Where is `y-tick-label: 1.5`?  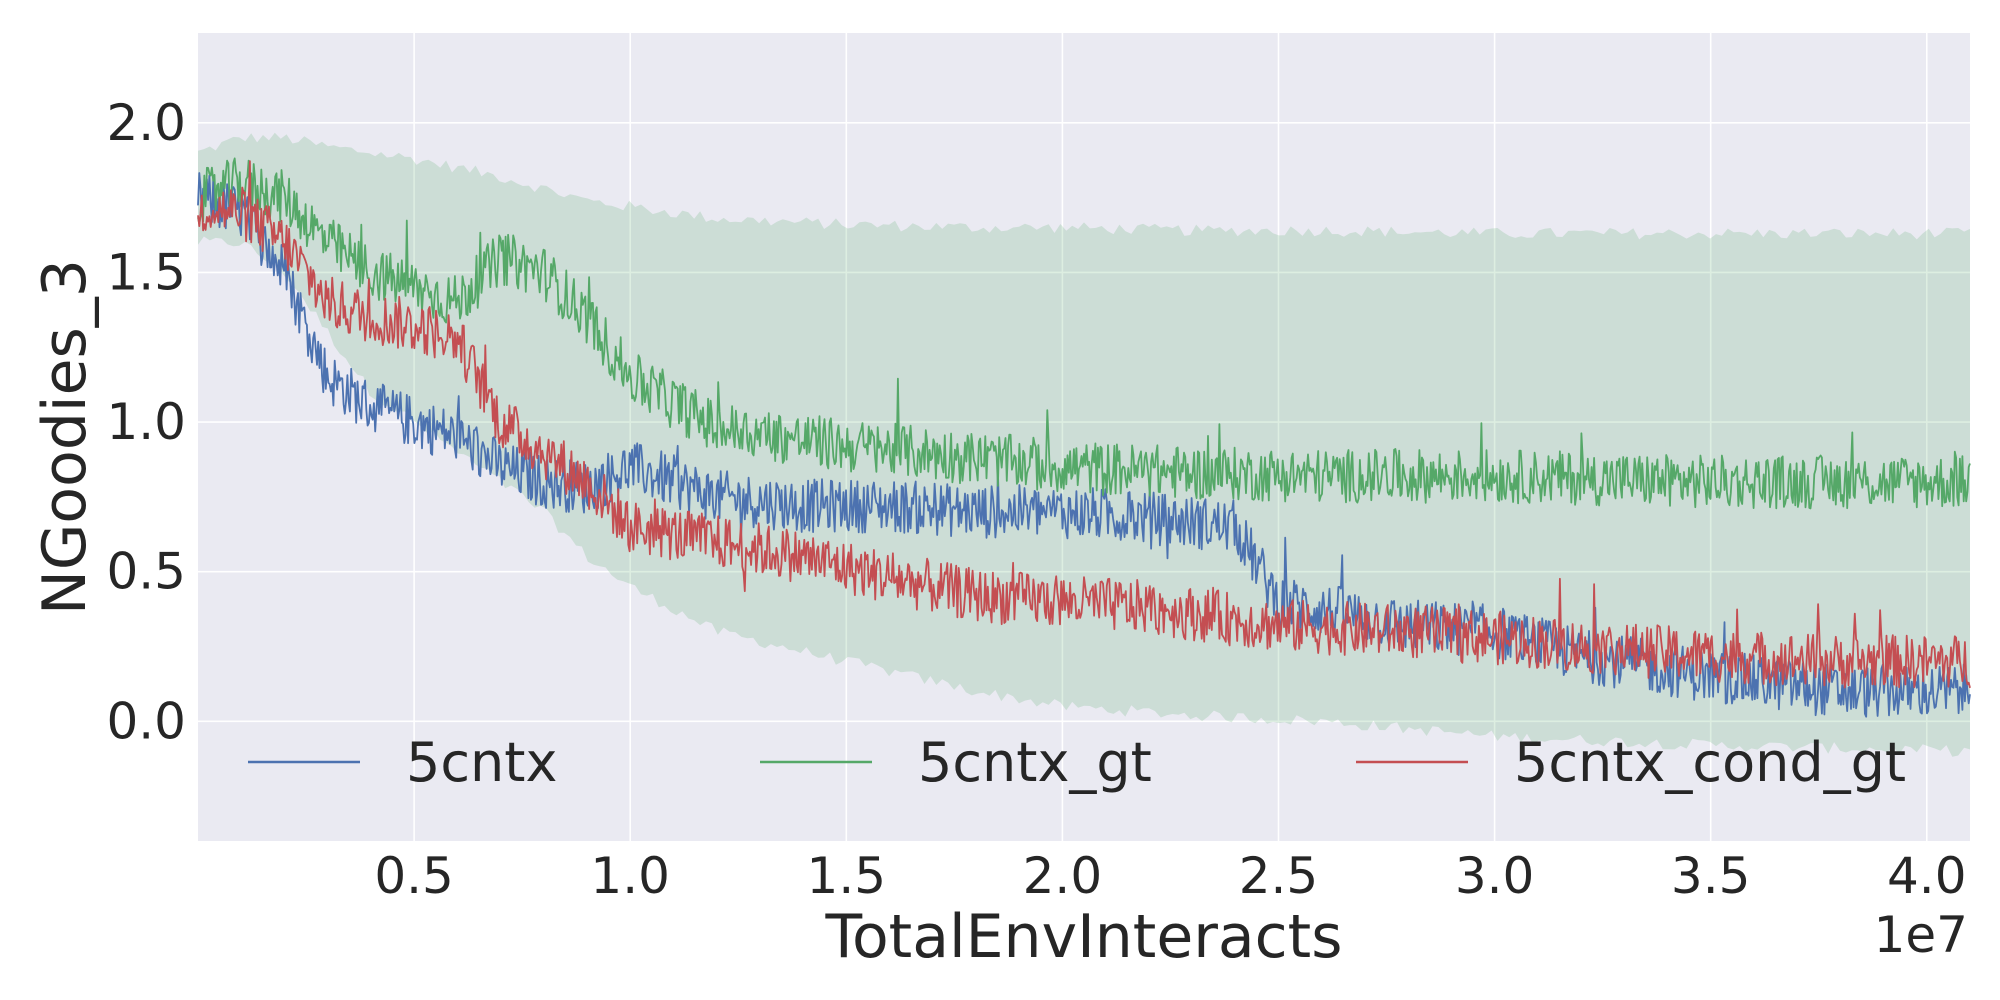
y-tick-label: 1.5 is located at coordinates (146, 272).